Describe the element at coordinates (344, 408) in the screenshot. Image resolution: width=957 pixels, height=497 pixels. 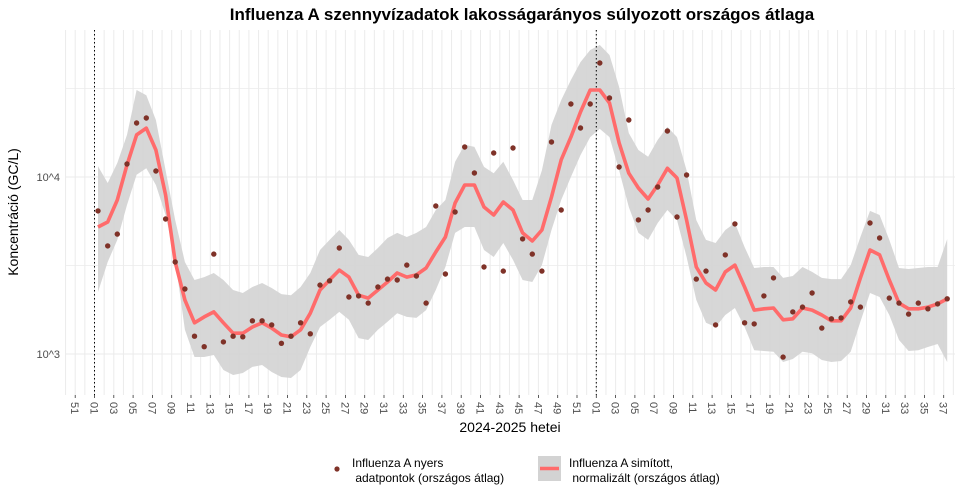
I see `x-tick-label: 27` at that location.